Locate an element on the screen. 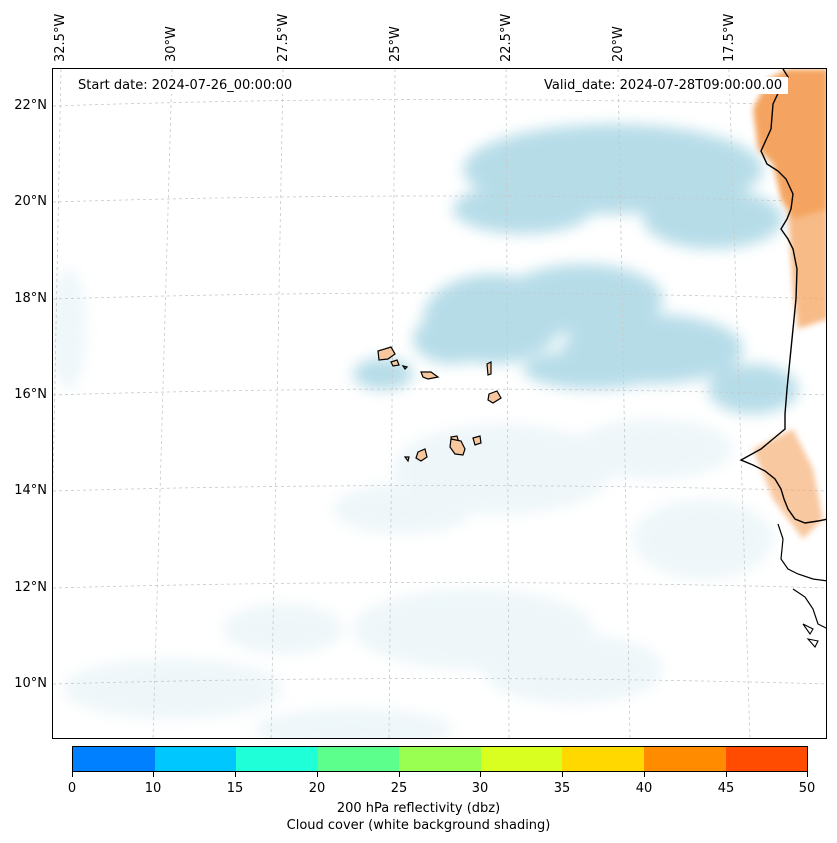 This screenshot has height=843, width=837. coast-guinea-bissau is located at coordinates (809, 608).